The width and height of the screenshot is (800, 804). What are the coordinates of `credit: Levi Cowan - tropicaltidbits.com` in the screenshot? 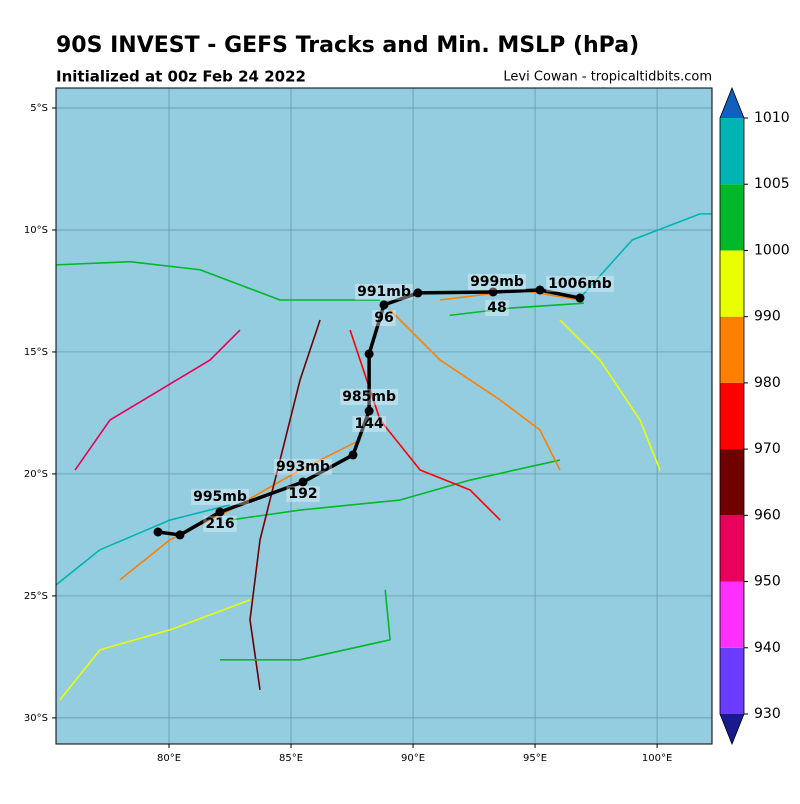 It's located at (607, 77).